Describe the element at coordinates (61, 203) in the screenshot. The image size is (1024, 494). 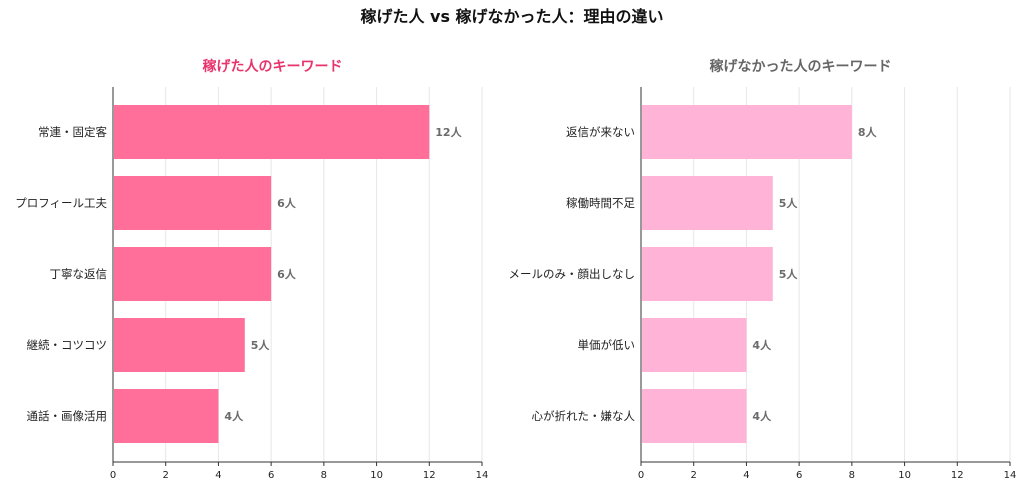
I see `category-label: プロフィール工夫` at that location.